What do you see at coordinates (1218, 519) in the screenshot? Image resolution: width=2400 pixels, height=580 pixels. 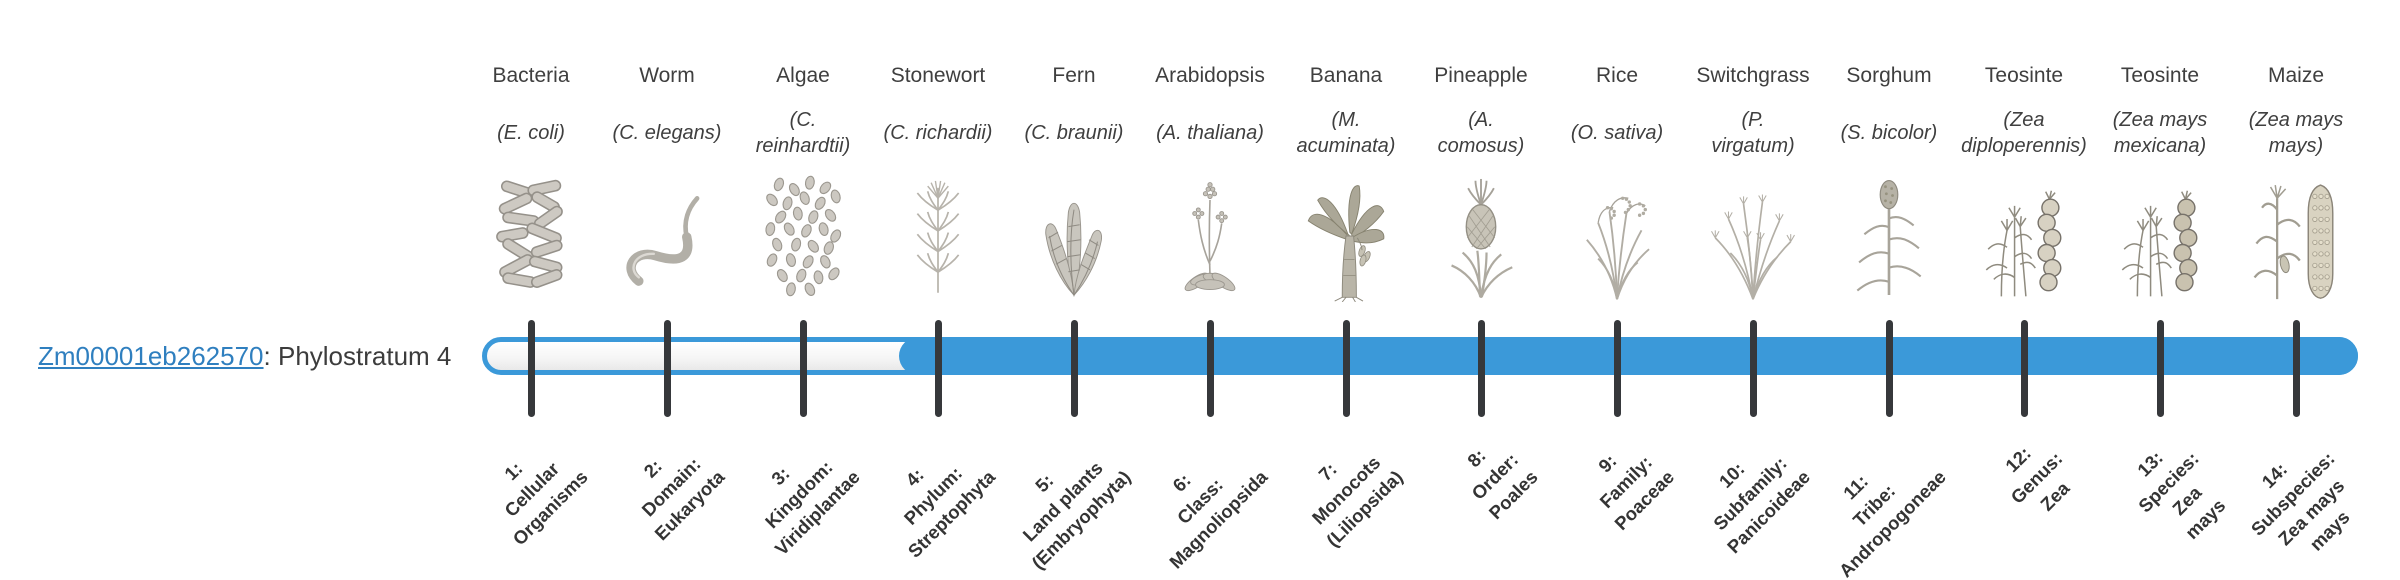 I see `stratum-label-text: 6: Class: Magnoliopsida` at bounding box center [1218, 519].